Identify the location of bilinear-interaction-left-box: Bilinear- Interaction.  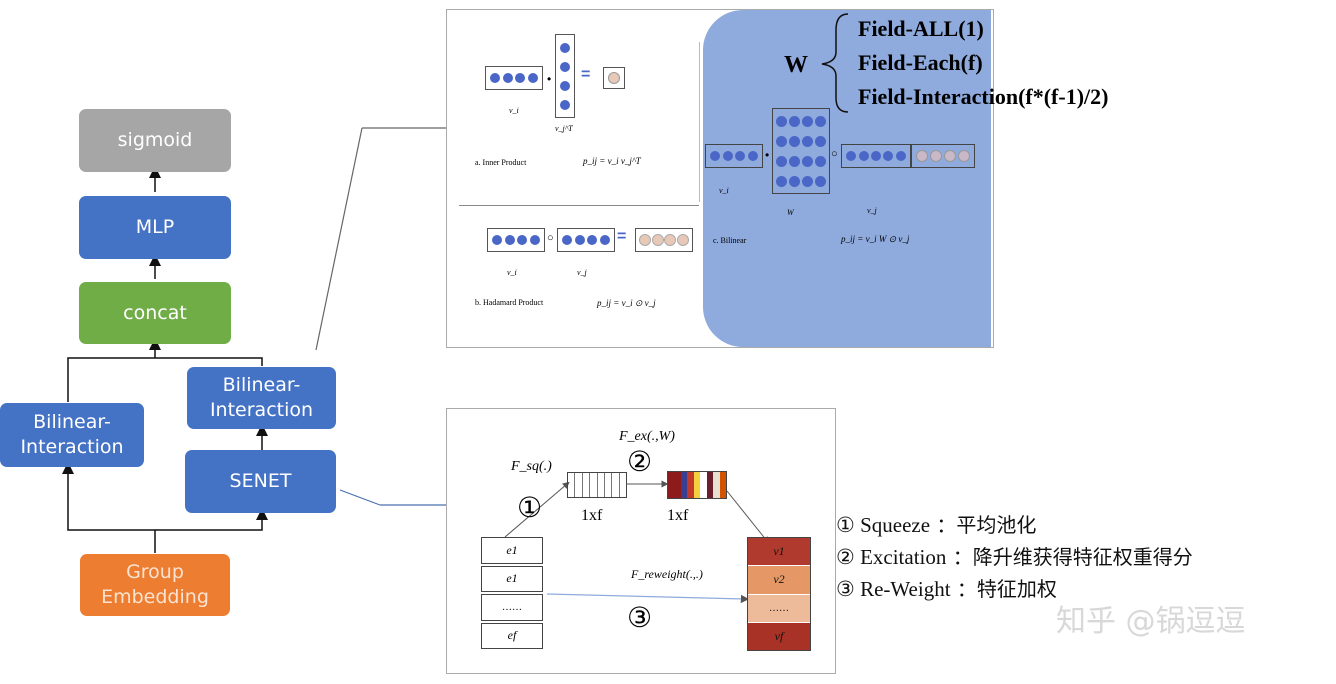
(72, 435).